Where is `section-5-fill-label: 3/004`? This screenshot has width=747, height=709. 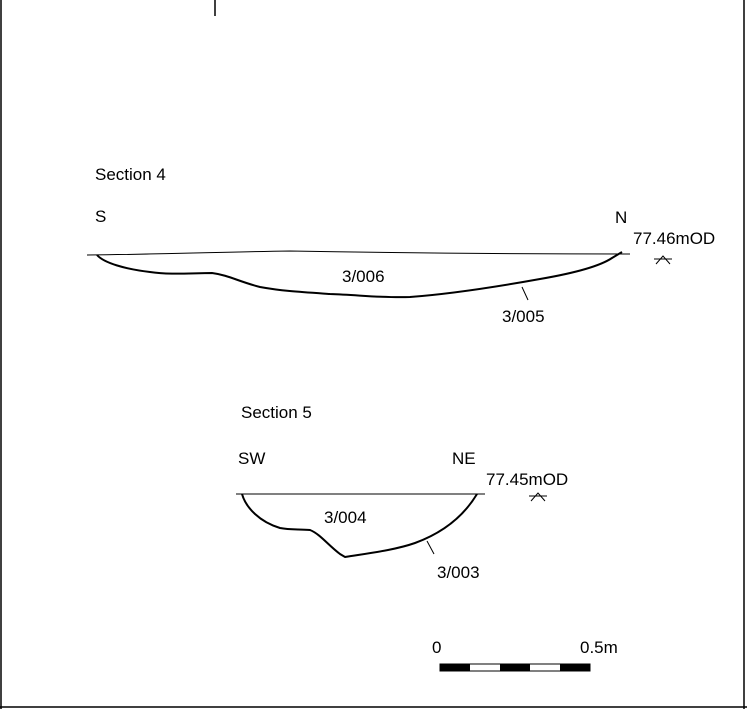 section-5-fill-label: 3/004 is located at coordinates (345, 517).